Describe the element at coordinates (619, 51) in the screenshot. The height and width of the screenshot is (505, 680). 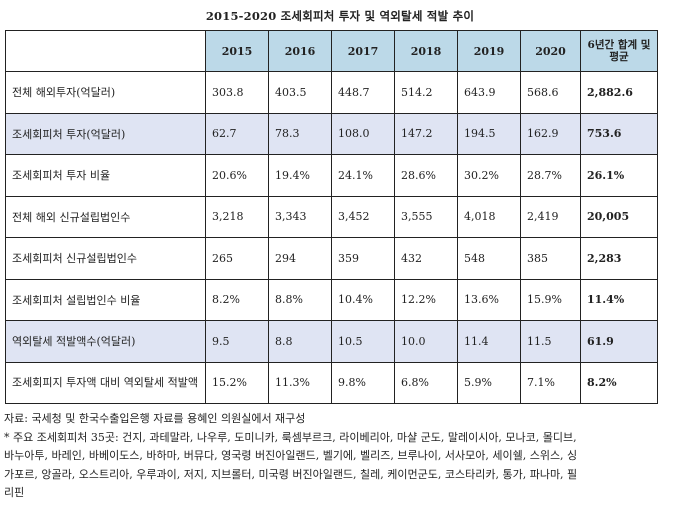
I see `header-total: 6년간 합계 및 평균` at that location.